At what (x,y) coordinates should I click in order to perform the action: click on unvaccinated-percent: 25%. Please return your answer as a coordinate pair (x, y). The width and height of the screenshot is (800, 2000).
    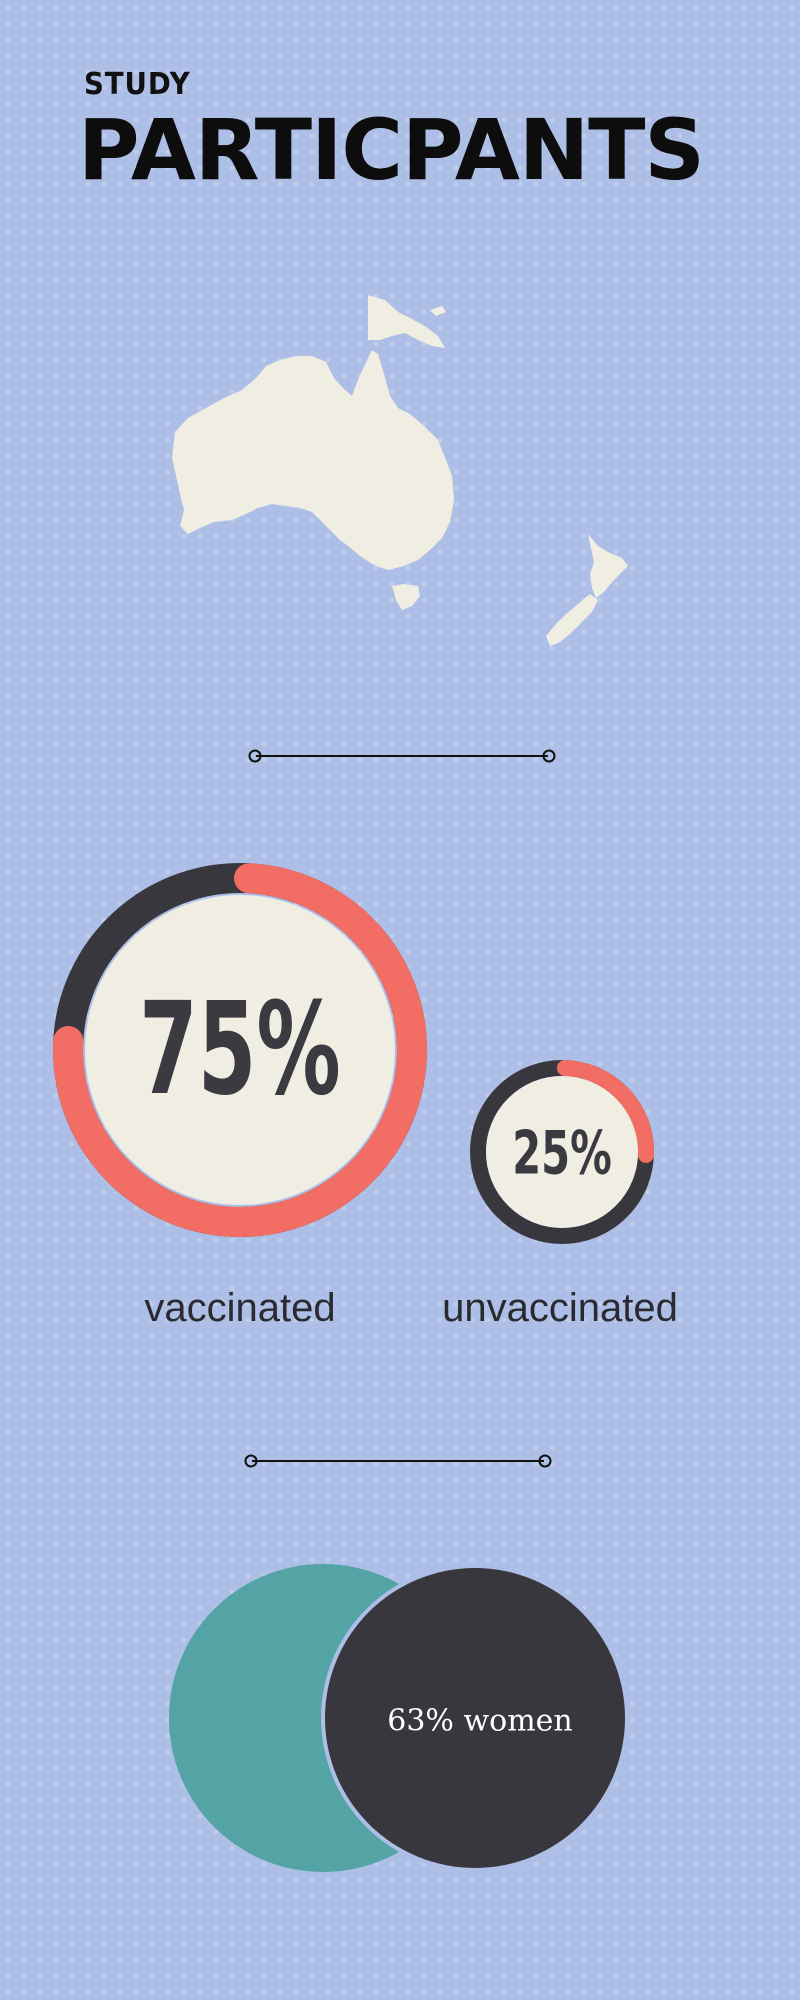
    Looking at the image, I should click on (562, 1154).